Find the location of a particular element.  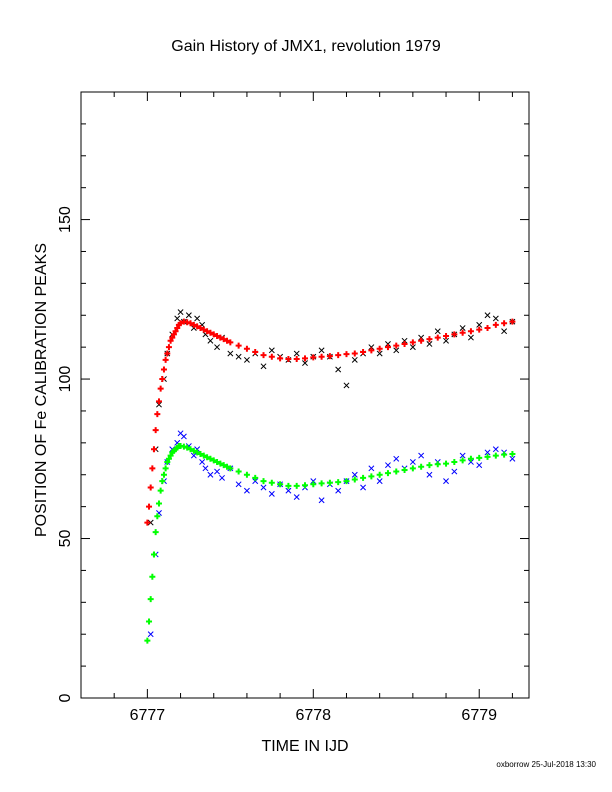

x-tick-label: 6779 is located at coordinates (479, 715).